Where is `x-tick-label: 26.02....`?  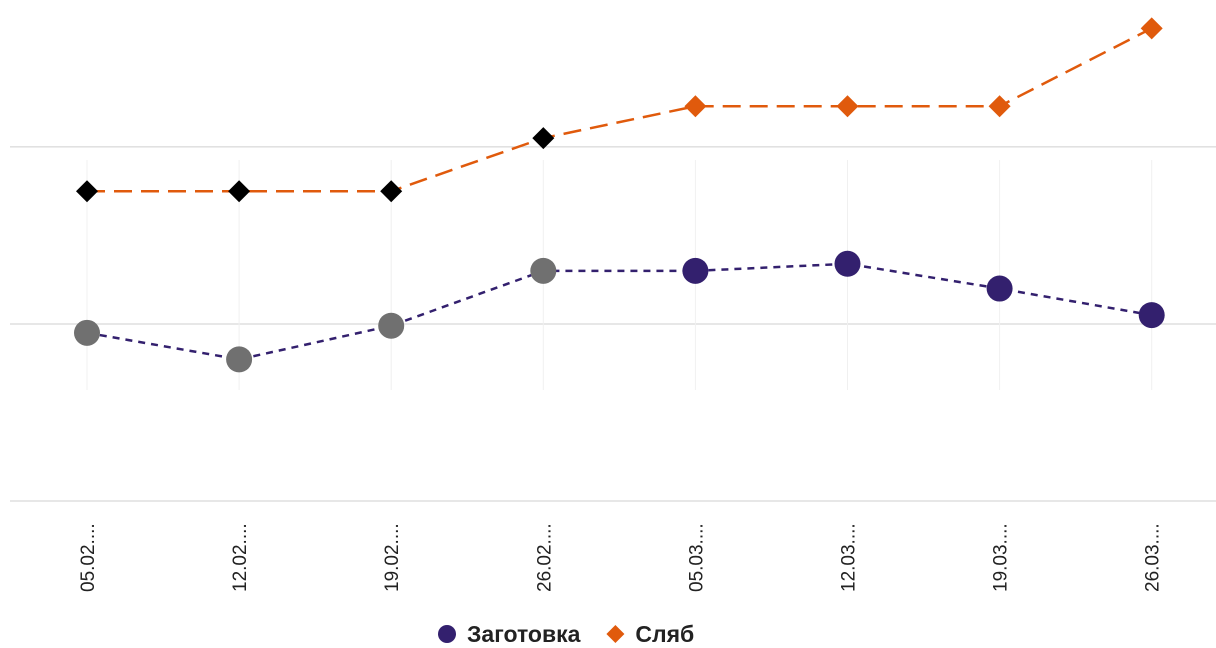 x-tick-label: 26.02.... is located at coordinates (544, 557).